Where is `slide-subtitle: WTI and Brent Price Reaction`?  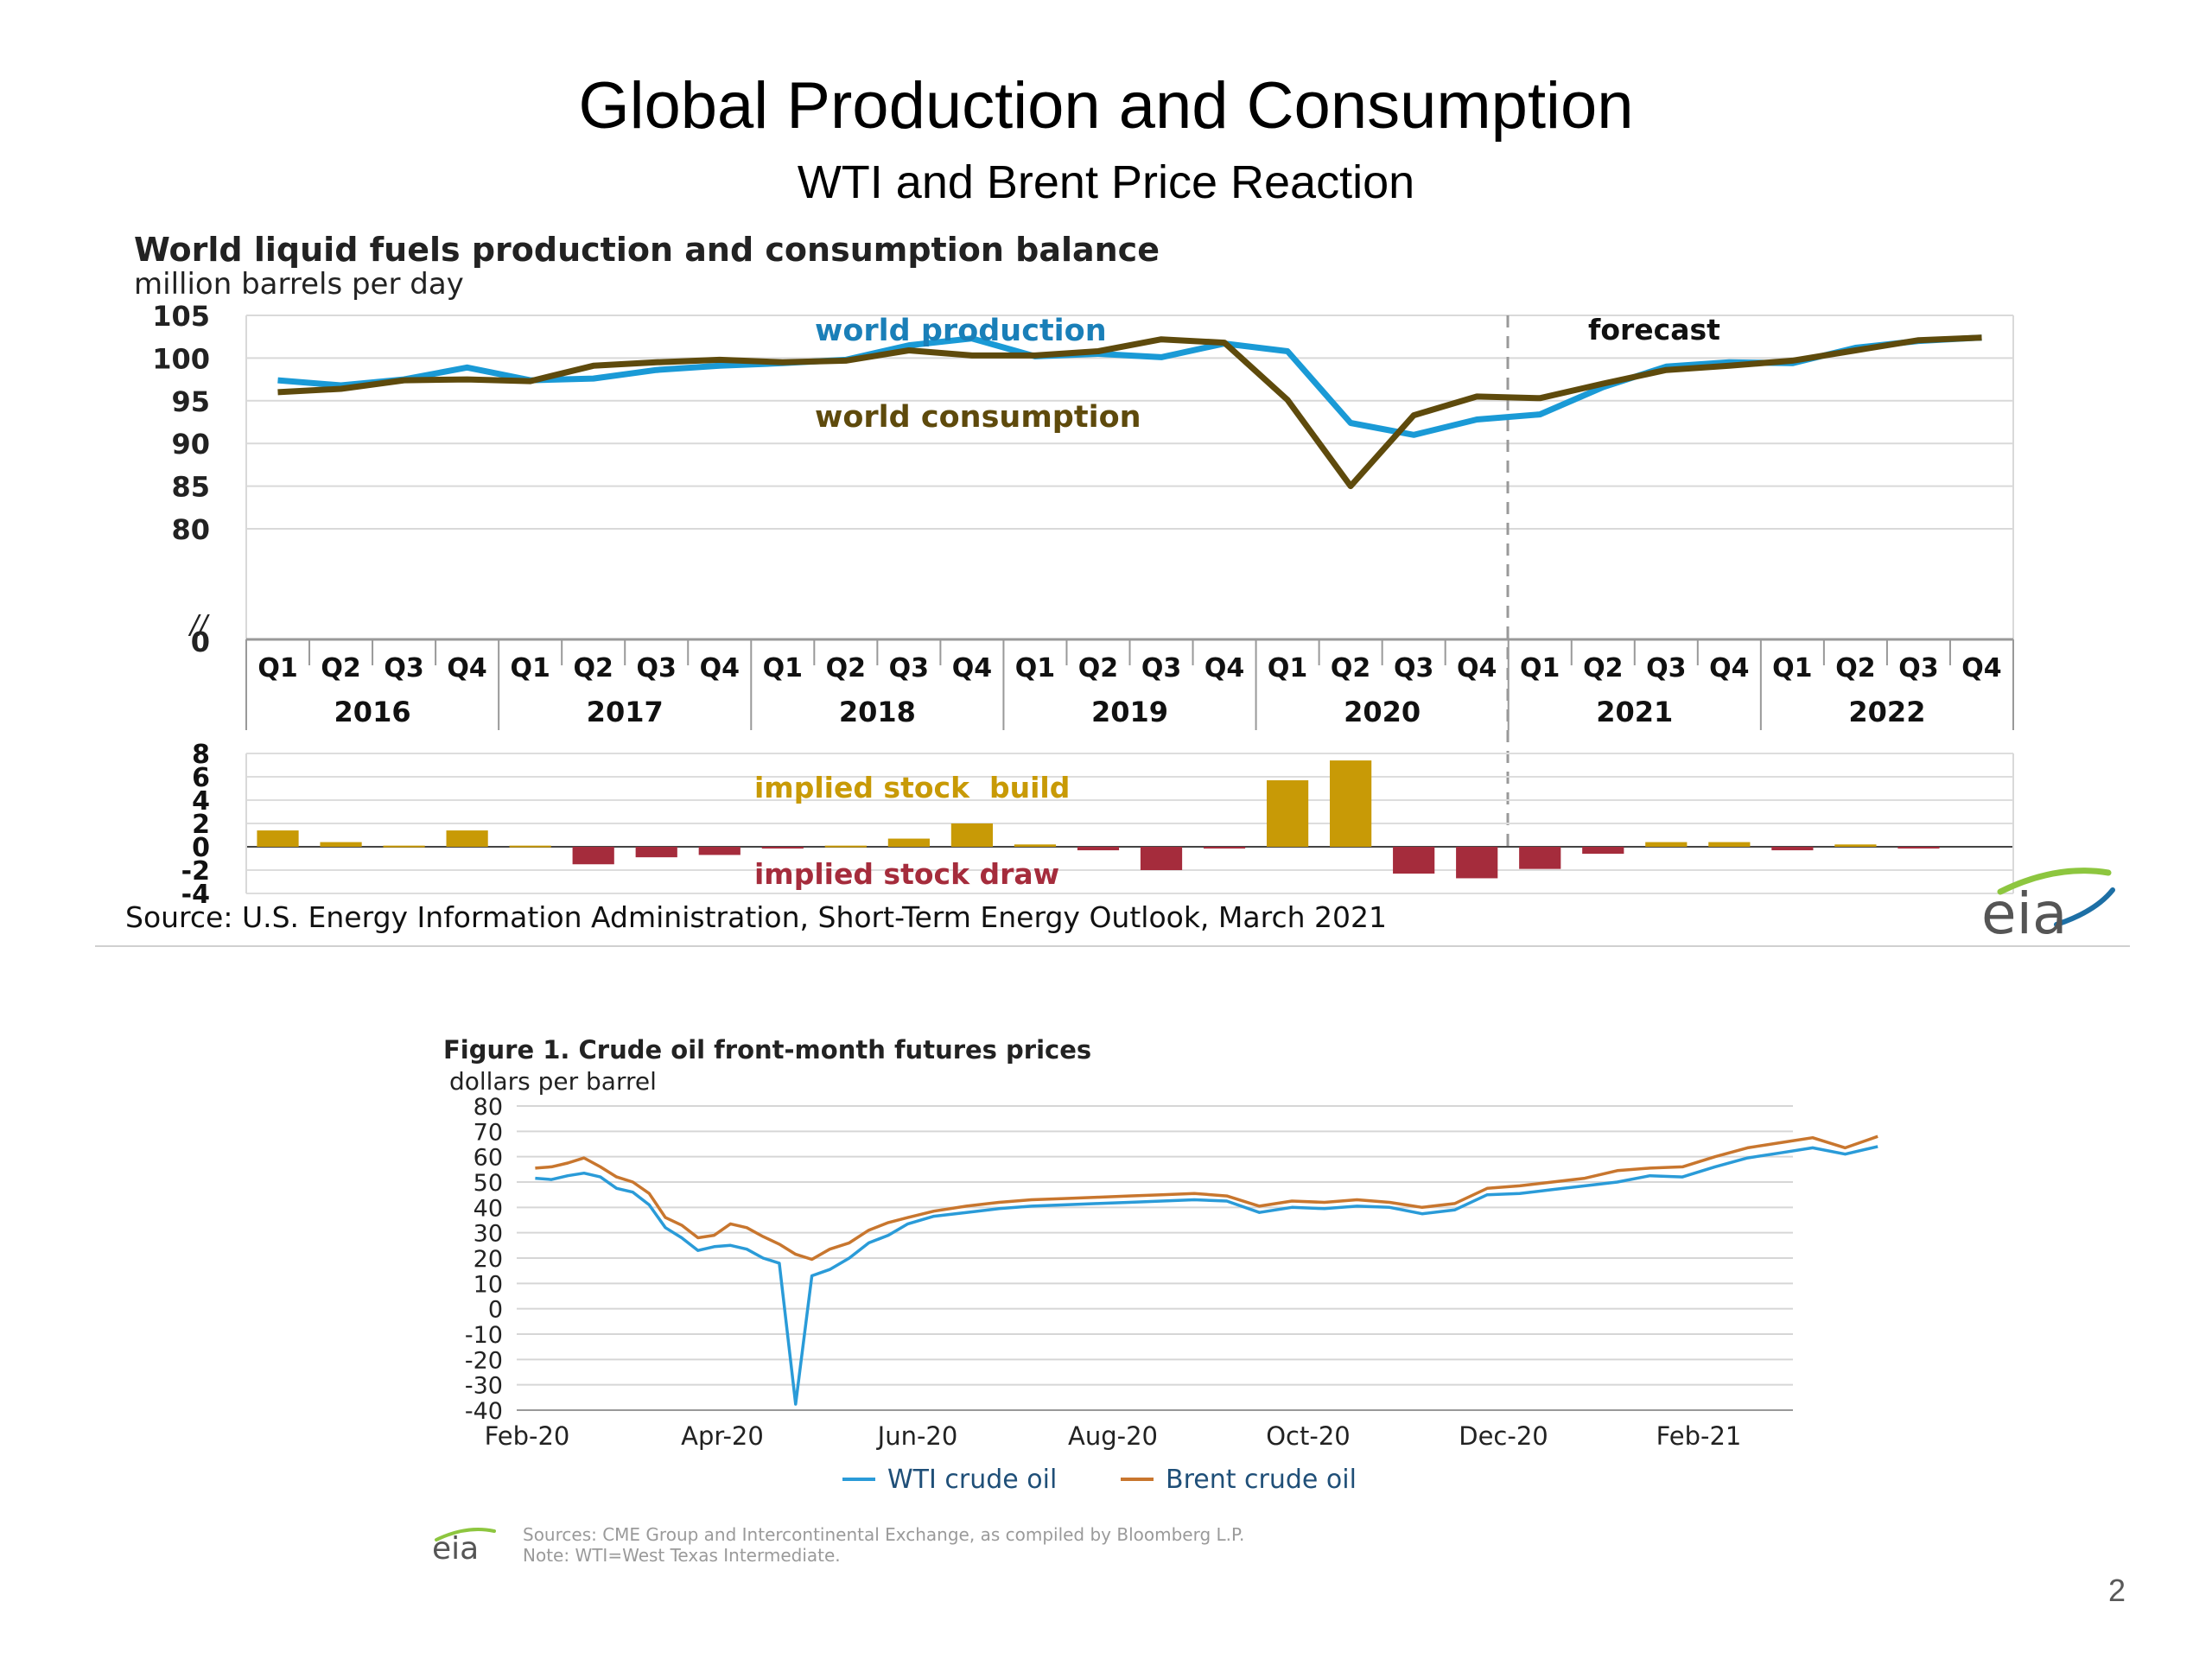
slide-subtitle: WTI and Brent Price Reaction is located at coordinates (1106, 182).